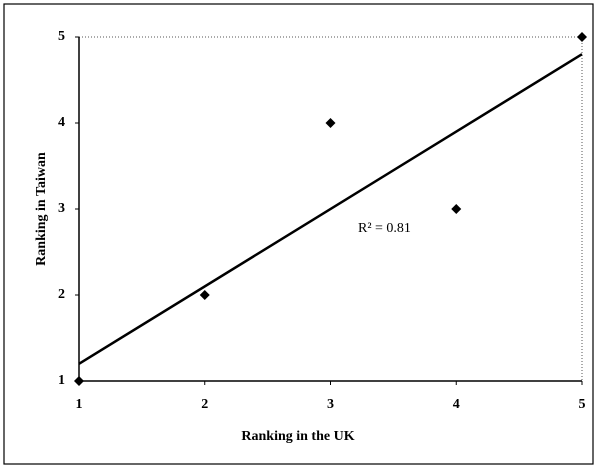  What do you see at coordinates (384, 228) in the screenshot?
I see `annotation: R² = 0.81` at bounding box center [384, 228].